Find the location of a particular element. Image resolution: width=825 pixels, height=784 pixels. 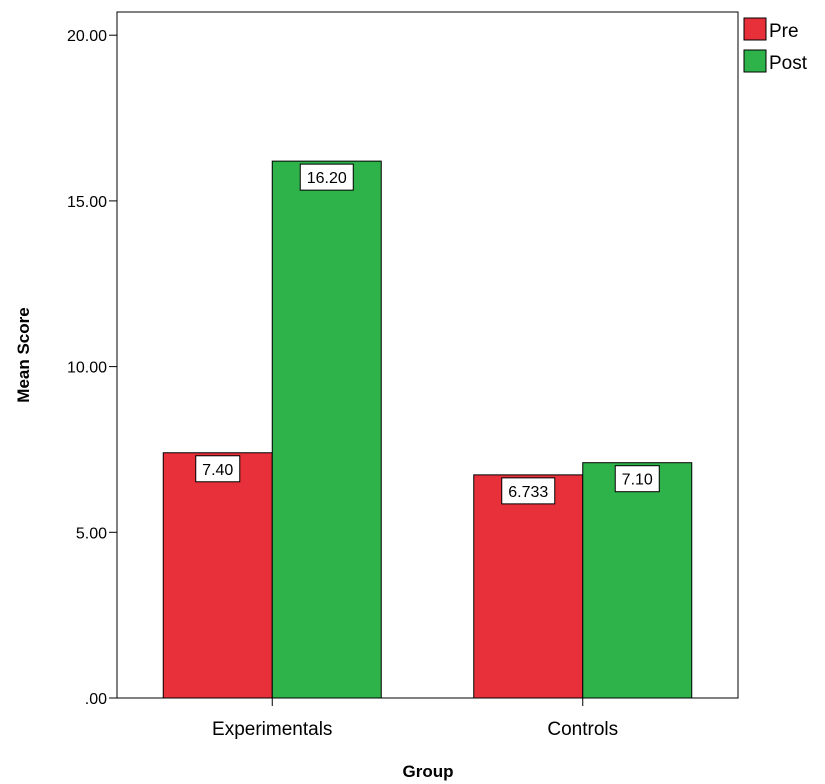

y-tick-label: 20.00 is located at coordinates (87, 36).